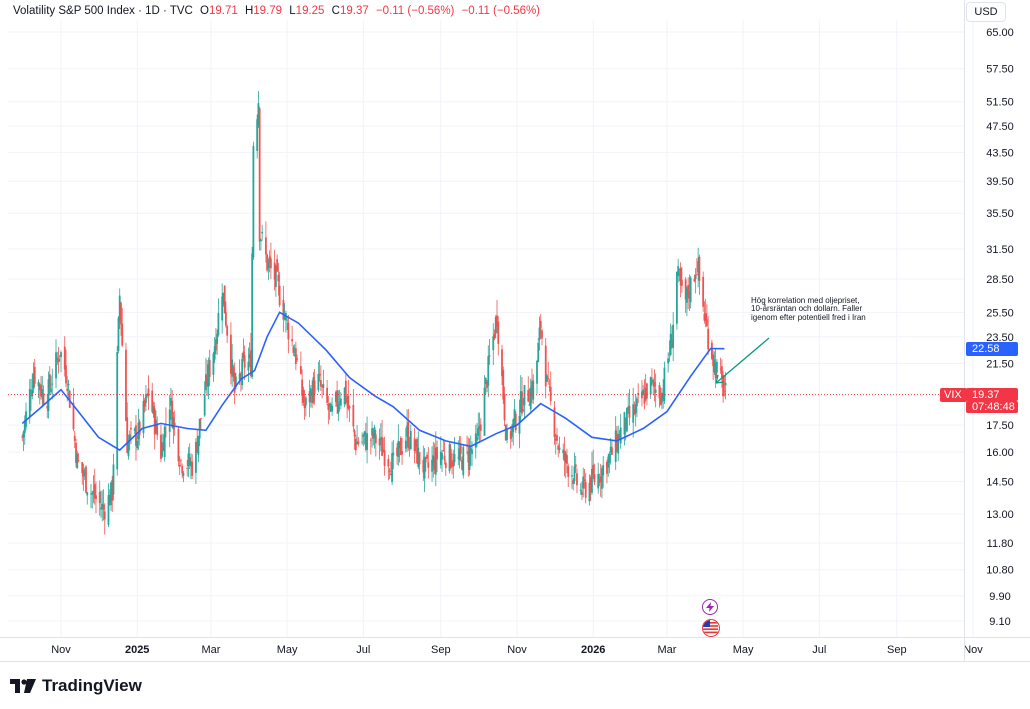  I want to click on tradingview-logo: TradingView, so click(76, 686).